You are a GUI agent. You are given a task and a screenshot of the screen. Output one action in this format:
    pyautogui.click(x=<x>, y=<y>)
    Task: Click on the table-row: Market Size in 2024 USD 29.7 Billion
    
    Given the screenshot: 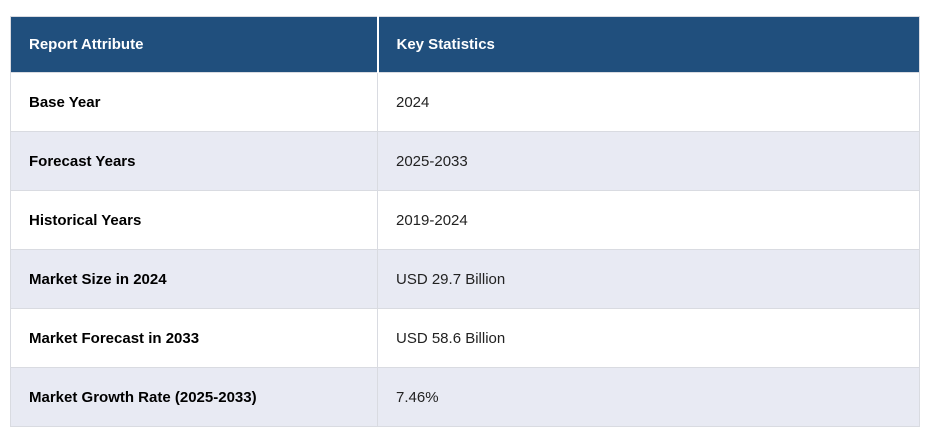 What is the action you would take?
    pyautogui.click(x=465, y=279)
    